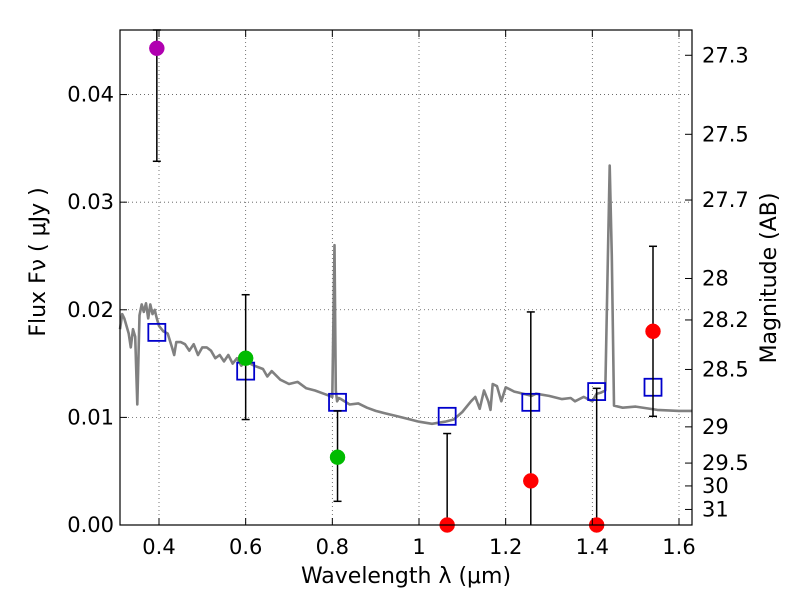 Image resolution: width=800 pixels, height=605 pixels. Describe the element at coordinates (418, 547) in the screenshot. I see `x-tick-label: 1` at that location.